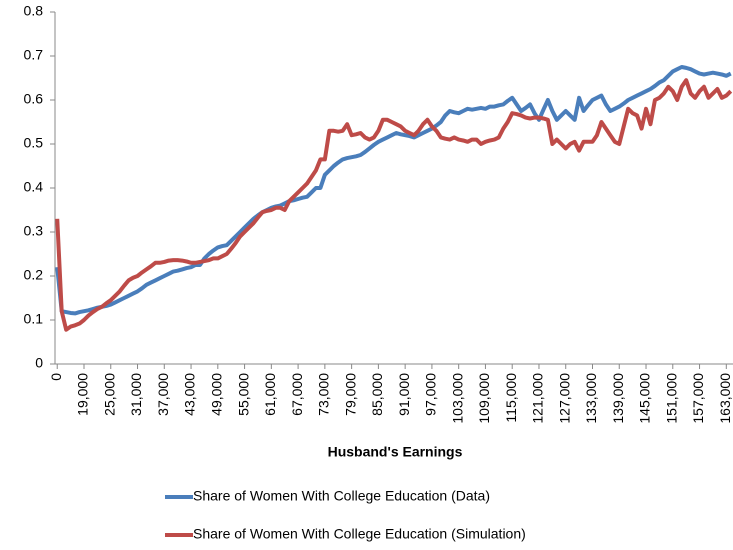  Describe the element at coordinates (538, 398) in the screenshot. I see `x-tick-label: 121,000` at that location.